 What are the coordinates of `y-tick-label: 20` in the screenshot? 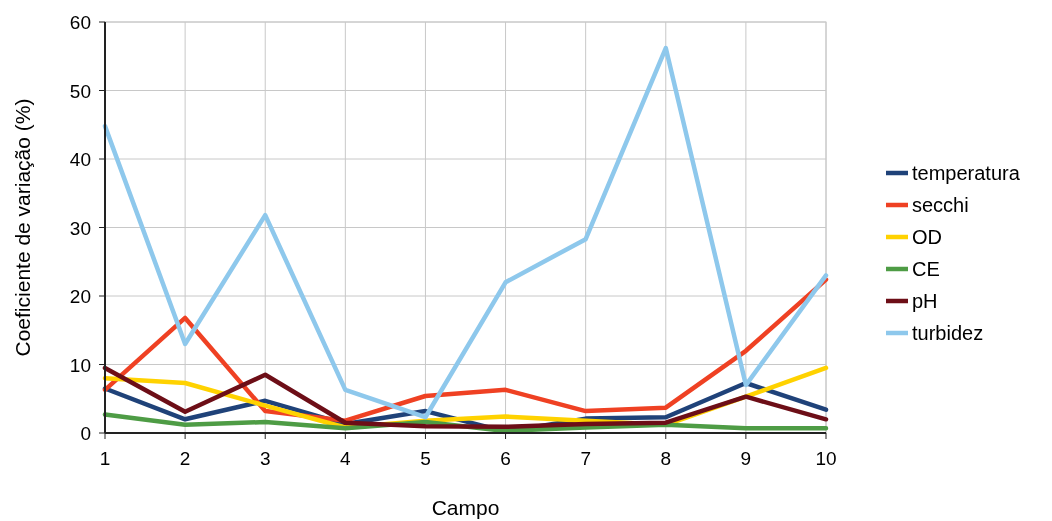 It's located at (80, 296).